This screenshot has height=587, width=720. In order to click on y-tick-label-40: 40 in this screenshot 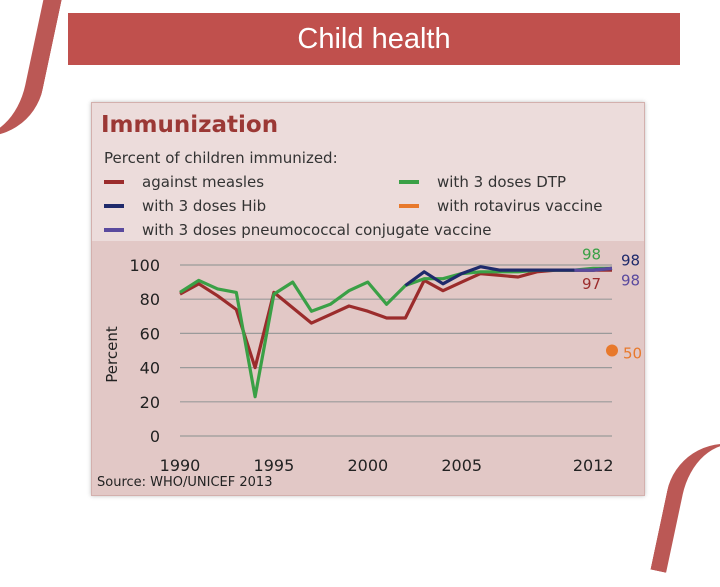, I will do `click(150, 368)`.